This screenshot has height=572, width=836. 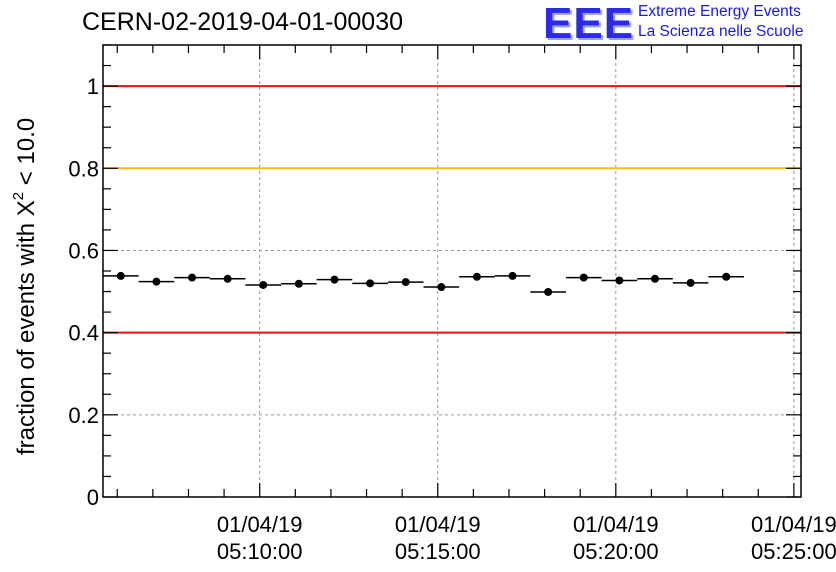 What do you see at coordinates (83, 168) in the screenshot?
I see `y-tick-label: 0.8` at bounding box center [83, 168].